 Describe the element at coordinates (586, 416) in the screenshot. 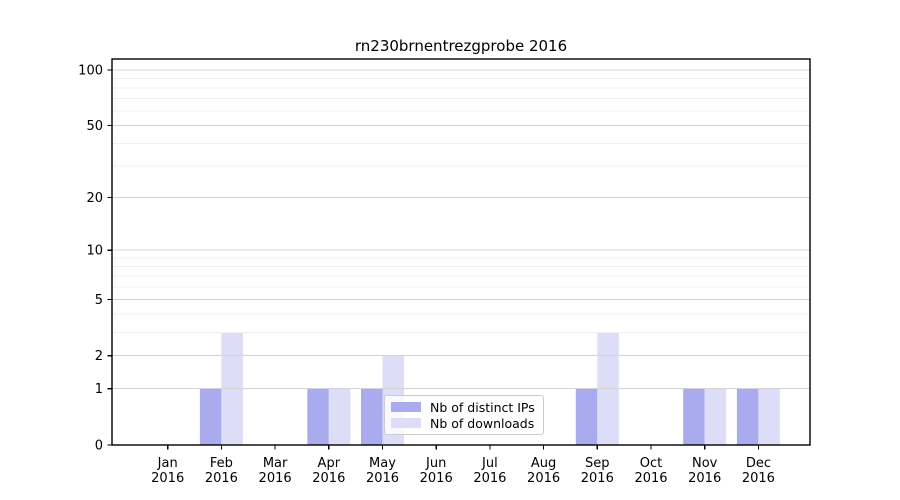

I see `bar-distinct-ips-sep` at that location.